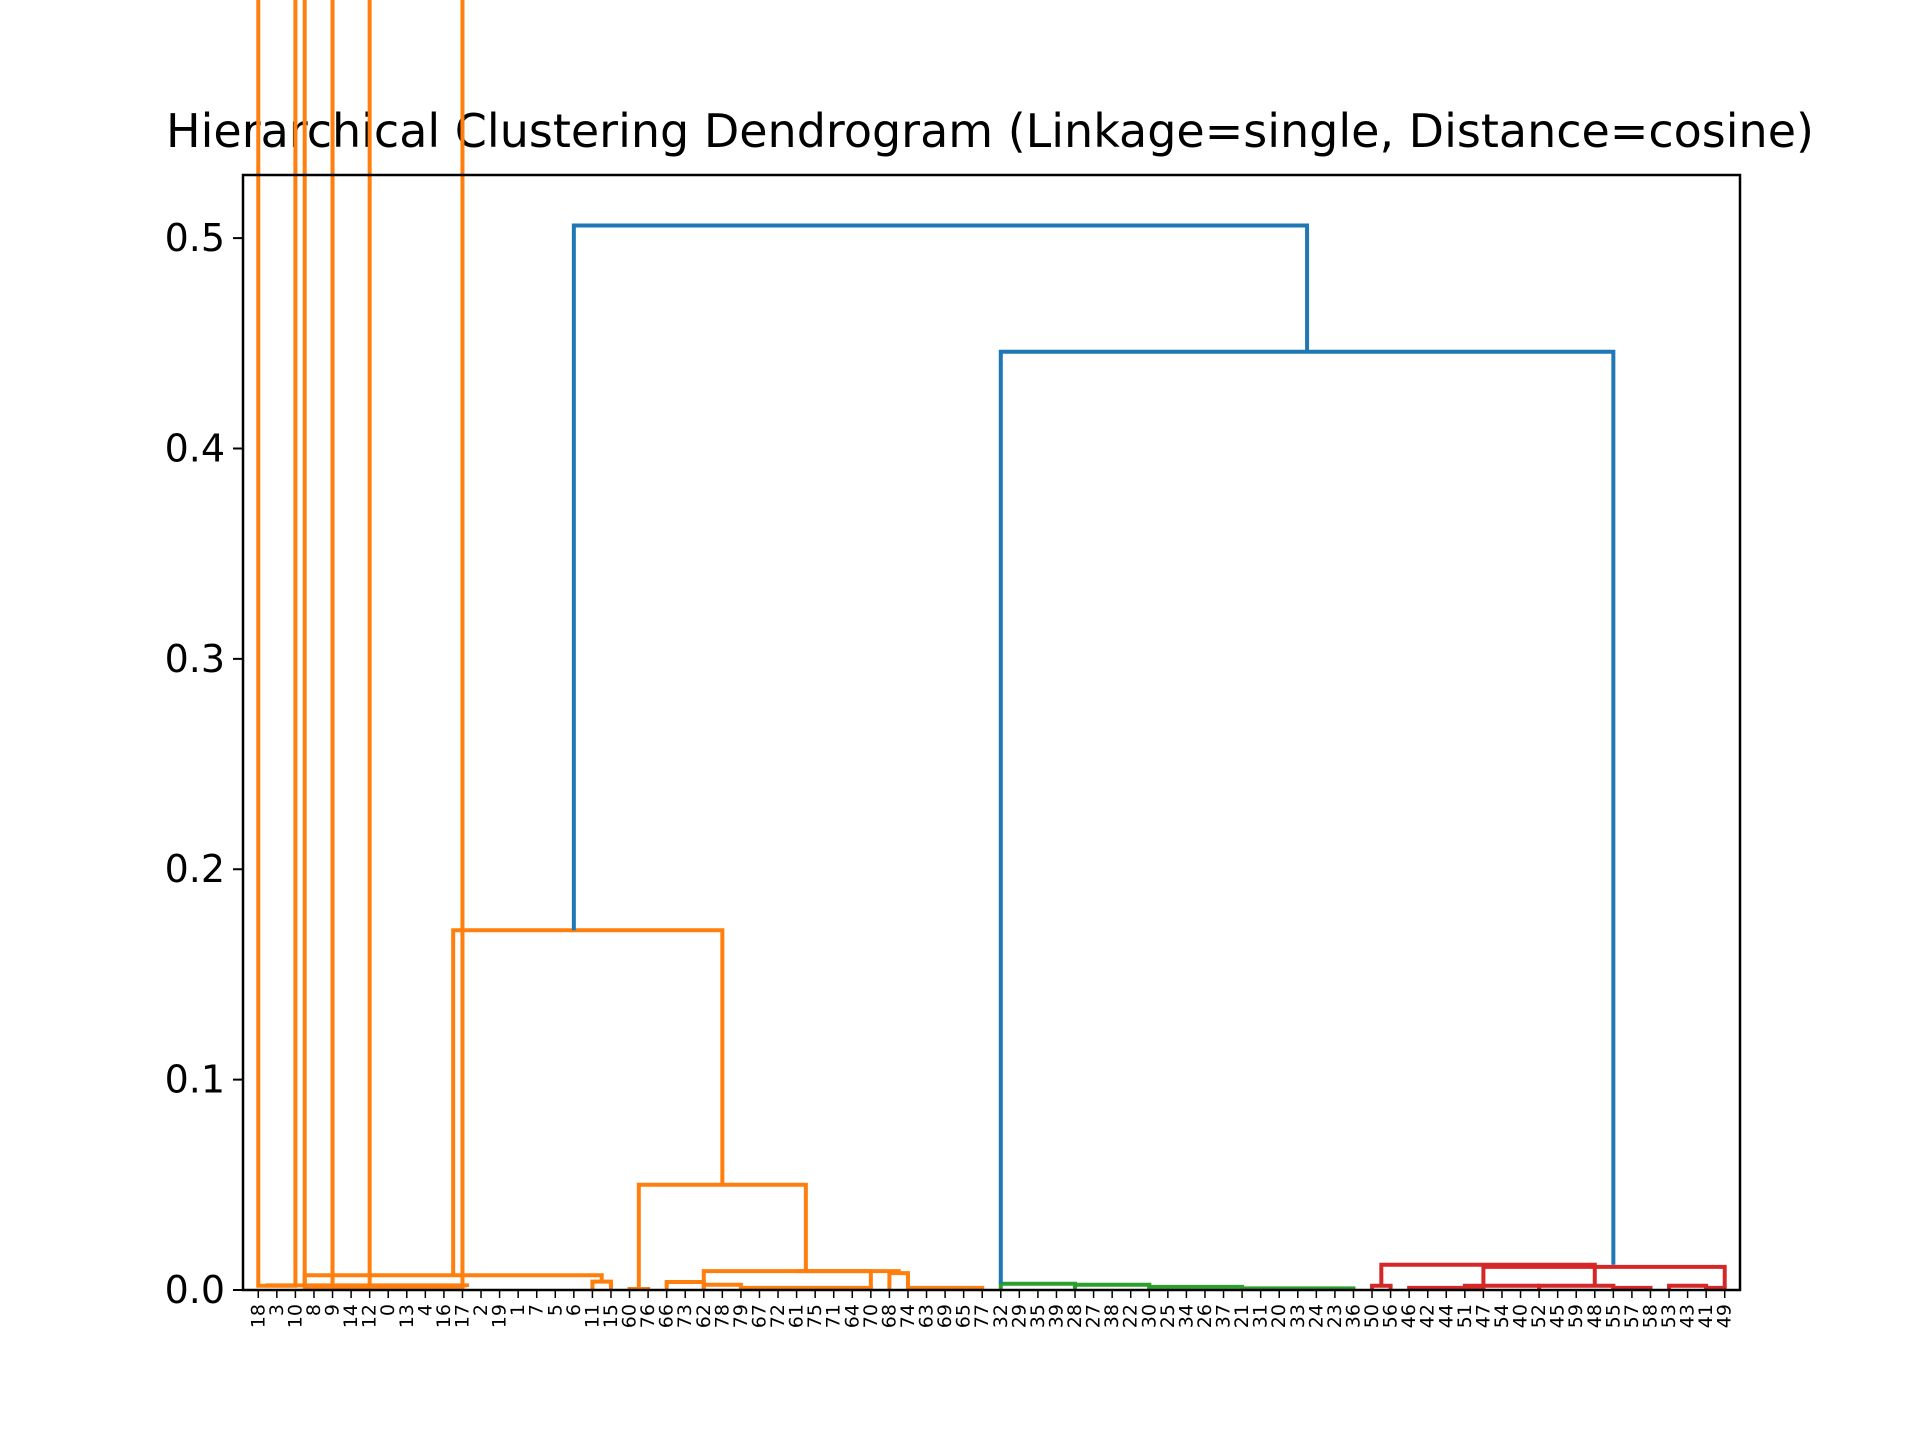  What do you see at coordinates (964, 1316) in the screenshot?
I see `leaf-label: 65` at bounding box center [964, 1316].